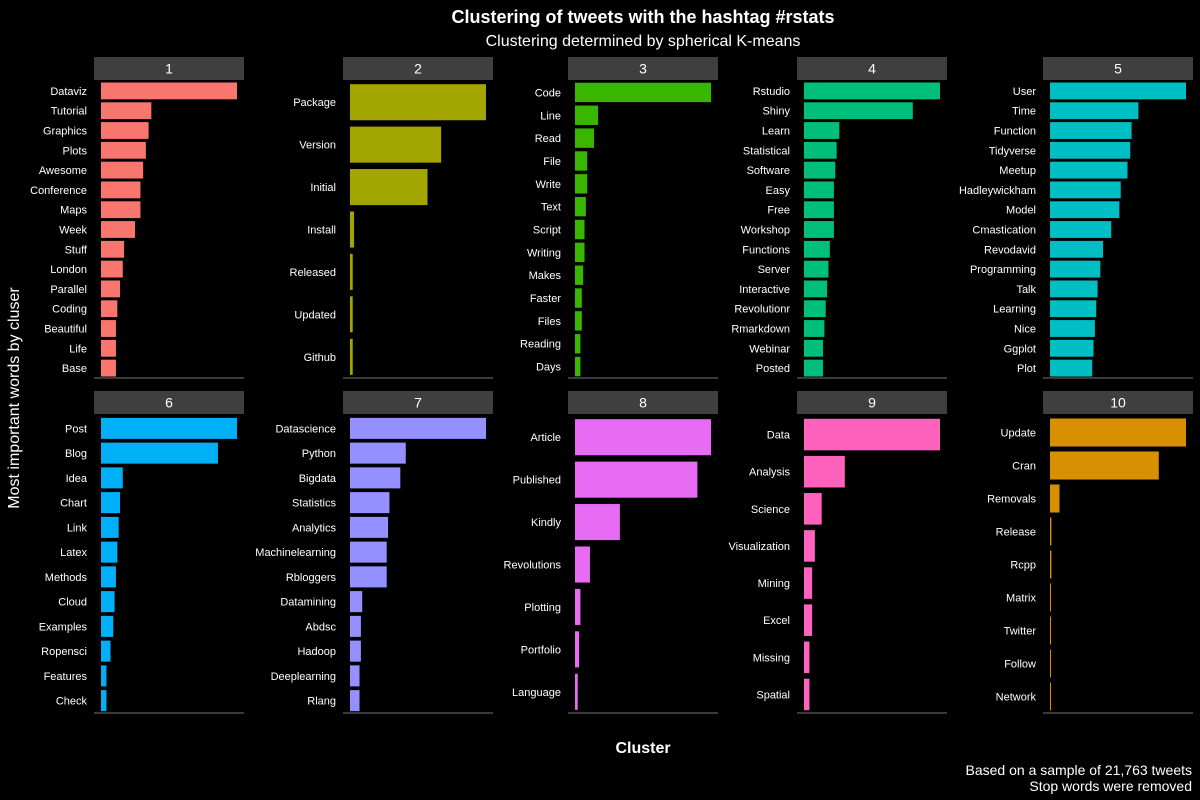 This screenshot has width=1200, height=800. What do you see at coordinates (323, 188) in the screenshot?
I see `y-tick-label: Initial` at bounding box center [323, 188].